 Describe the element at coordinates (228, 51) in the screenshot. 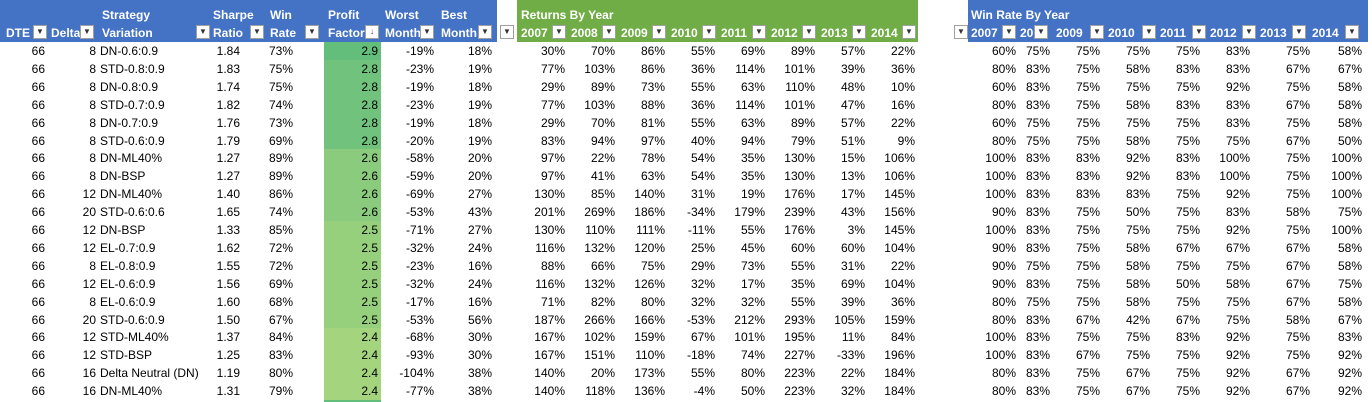

I see `cell: 1.84` at that location.